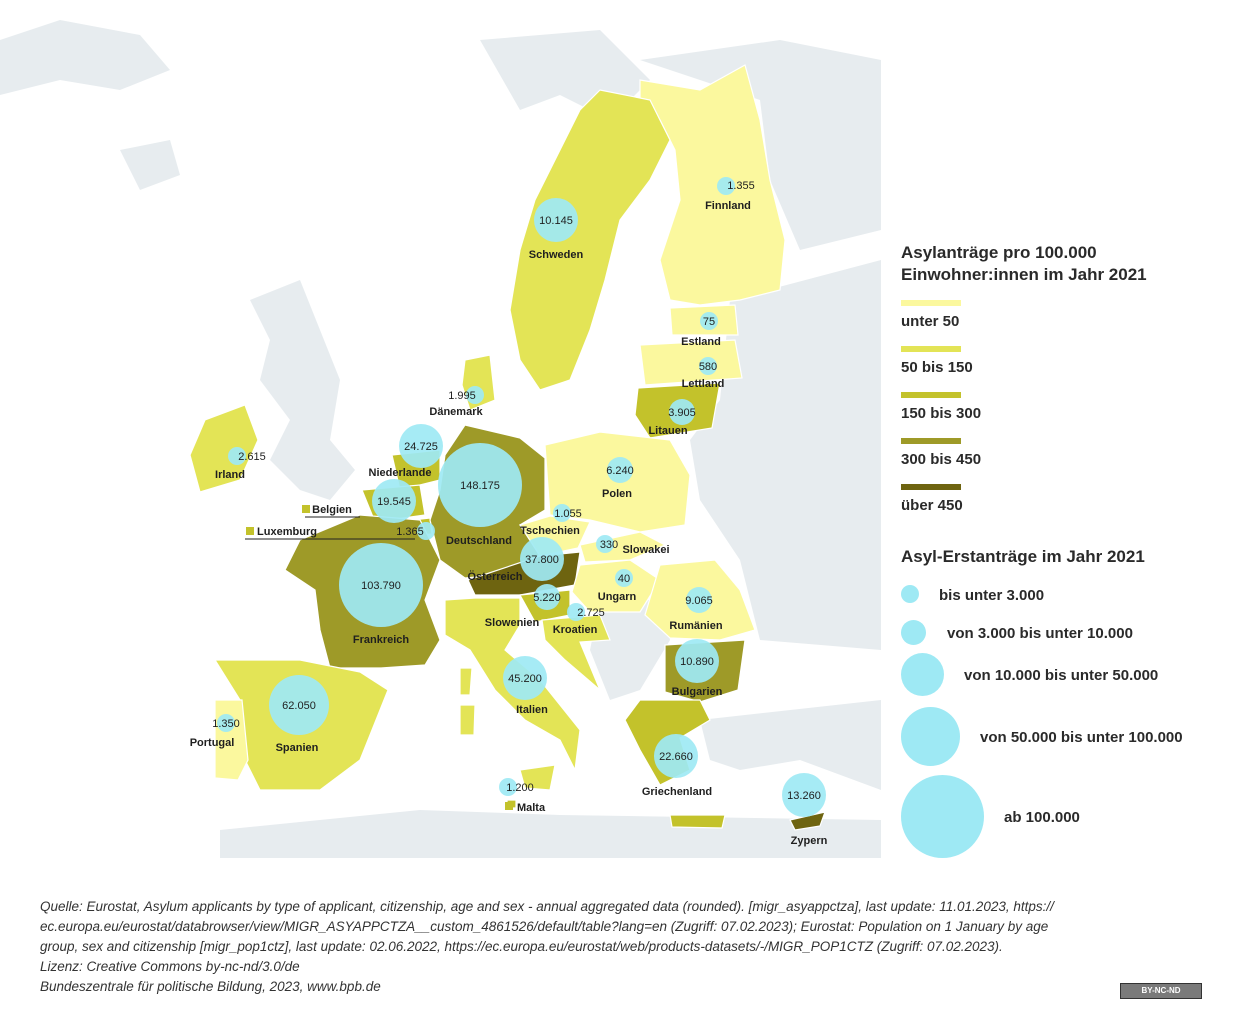 Image resolution: width=1240 pixels, height=1017 pixels. I want to click on value-belgien: 19.545, so click(394, 502).